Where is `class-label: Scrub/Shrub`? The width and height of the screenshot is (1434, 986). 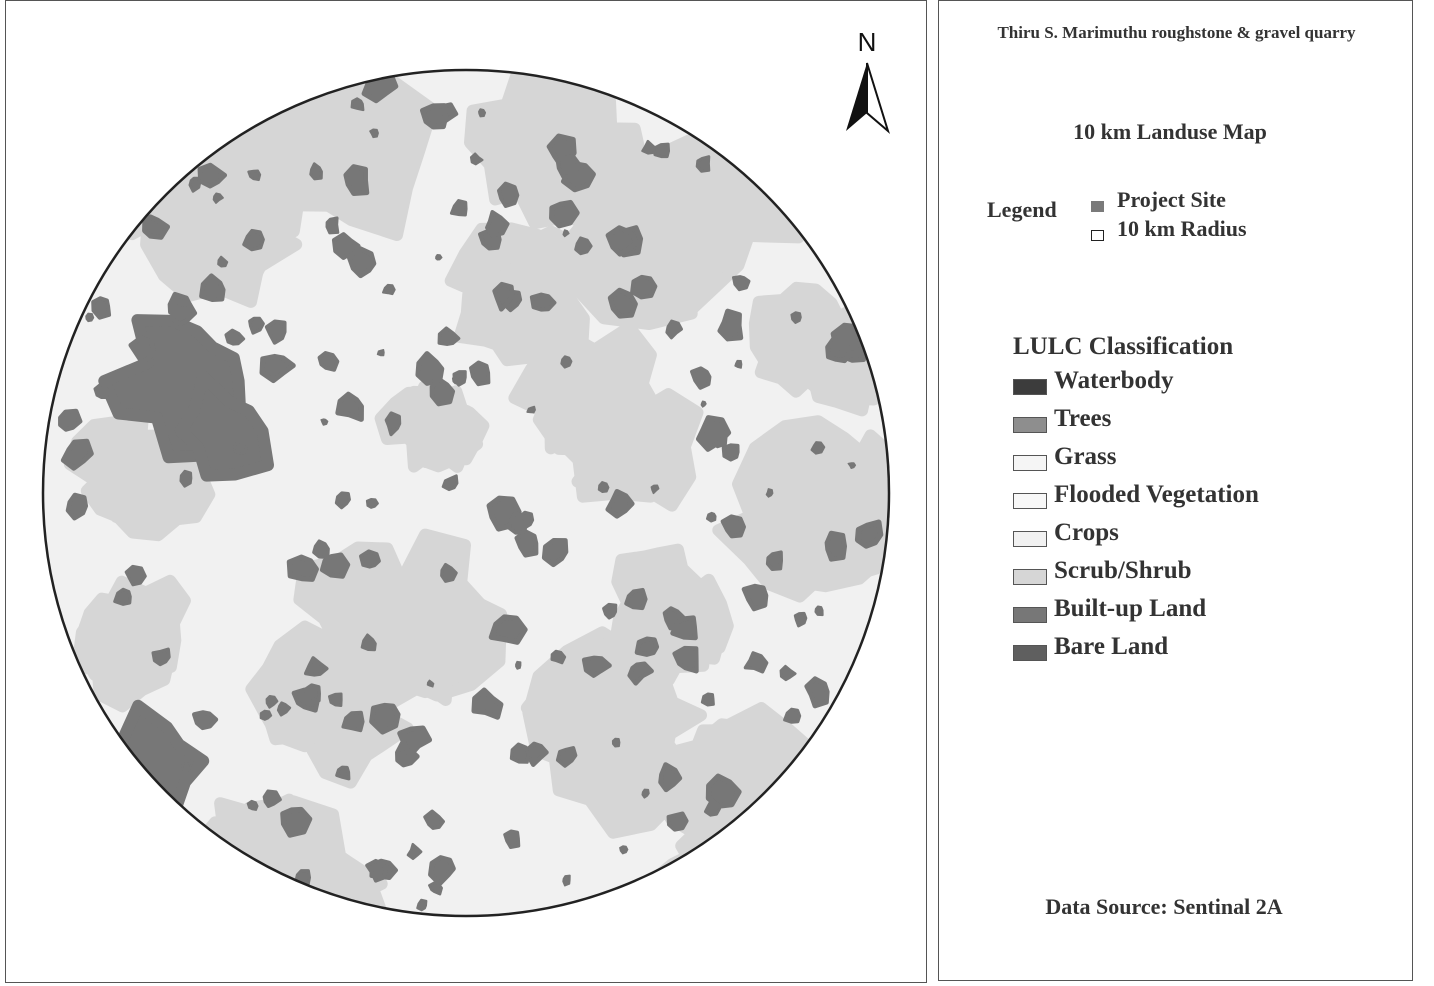
class-label: Scrub/Shrub is located at coordinates (1123, 570).